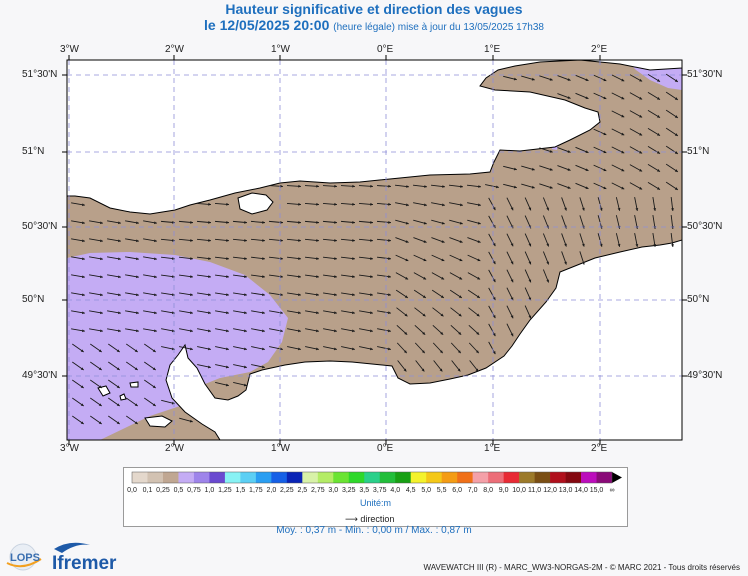 The height and width of the screenshot is (576, 748). Describe the element at coordinates (385, 448) in the screenshot. I see `longitude-label: 0°E` at that location.